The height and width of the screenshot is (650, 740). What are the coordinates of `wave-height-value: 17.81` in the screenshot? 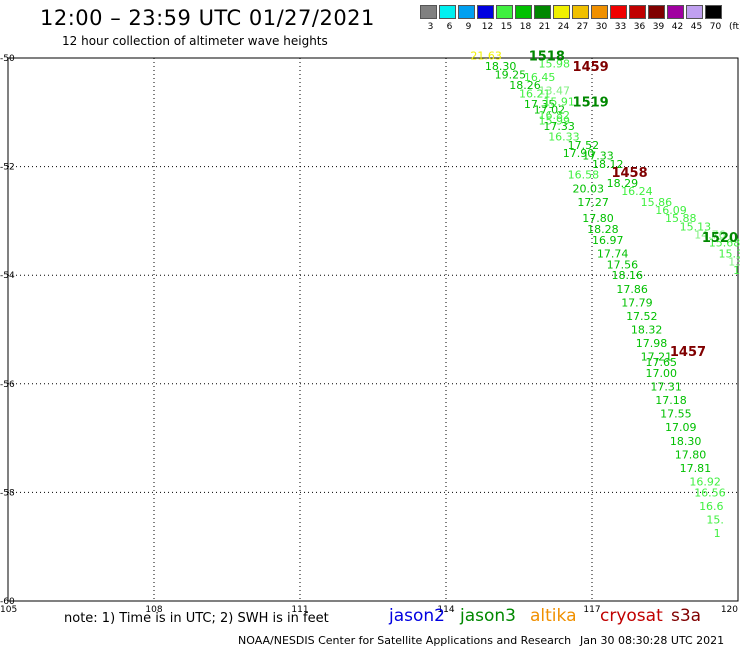 It's located at (696, 468).